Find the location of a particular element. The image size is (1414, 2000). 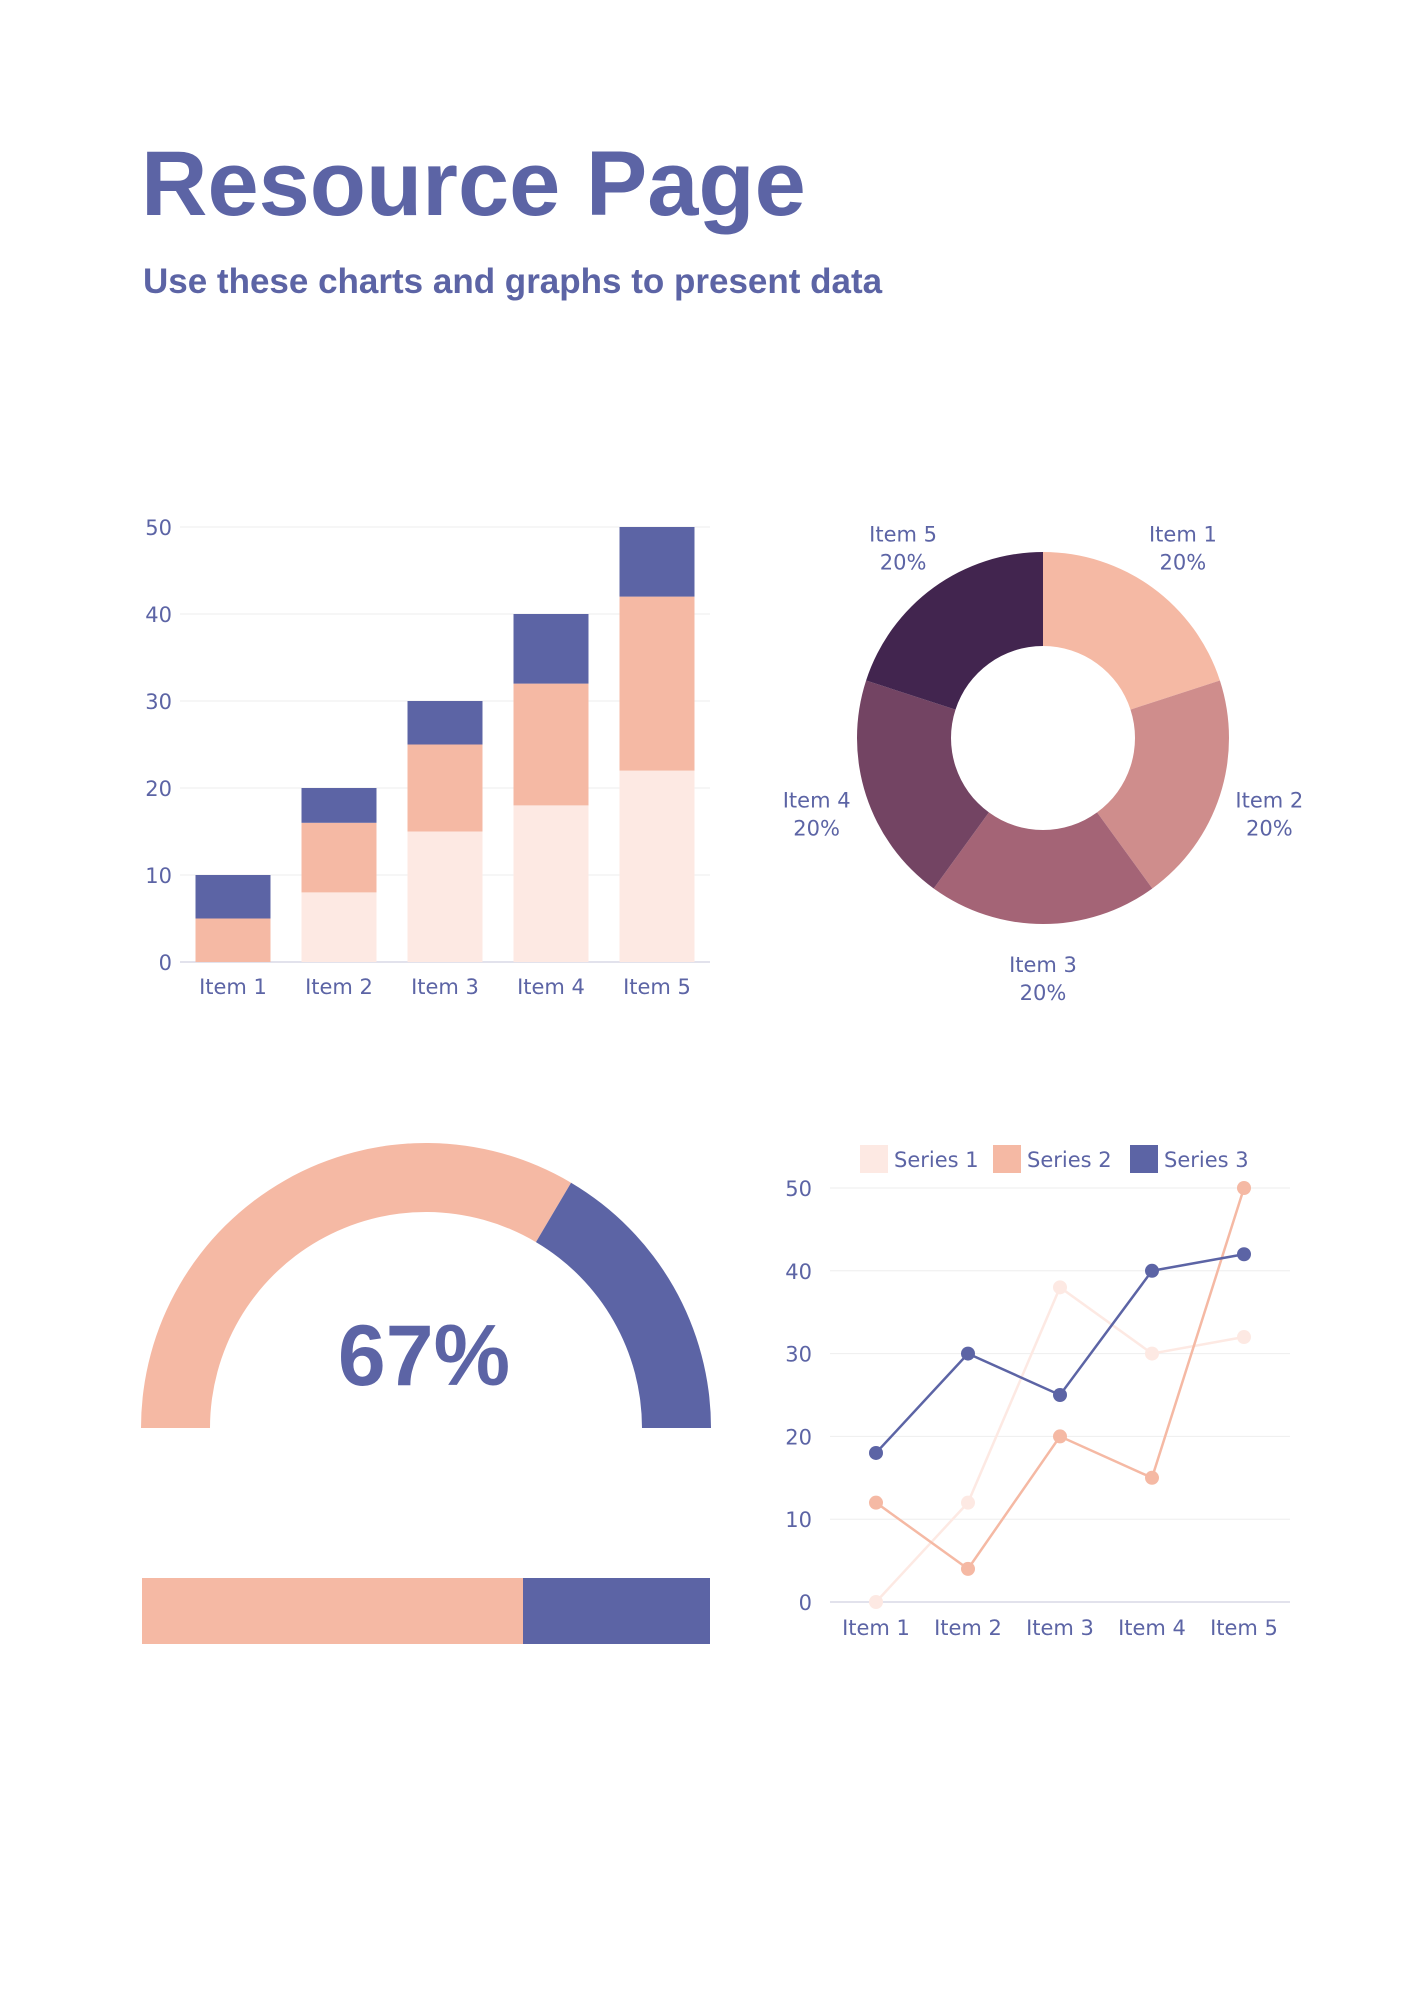

progress-remainder is located at coordinates (616, 1611).